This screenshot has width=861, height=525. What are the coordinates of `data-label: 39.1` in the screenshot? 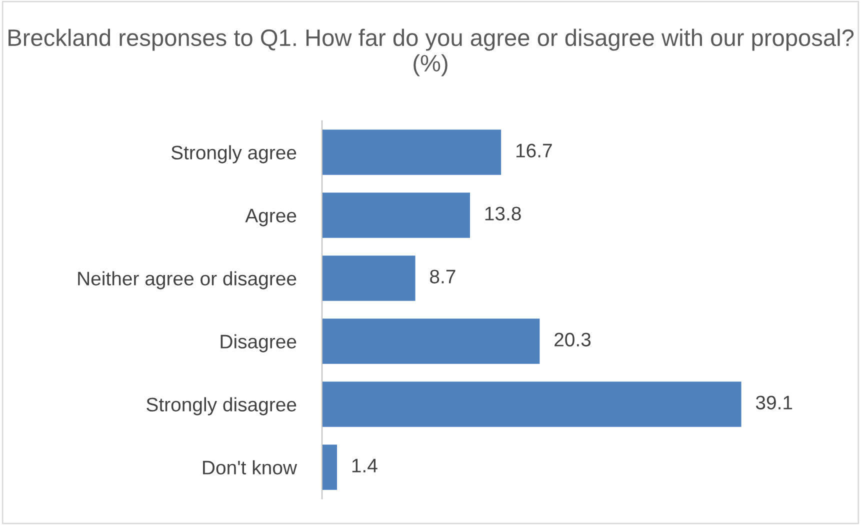 It's located at (774, 403).